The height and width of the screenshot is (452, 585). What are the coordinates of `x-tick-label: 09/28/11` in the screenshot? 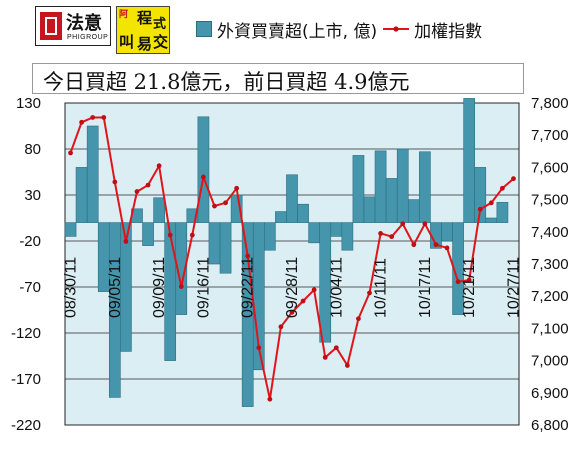 It's located at (292, 287).